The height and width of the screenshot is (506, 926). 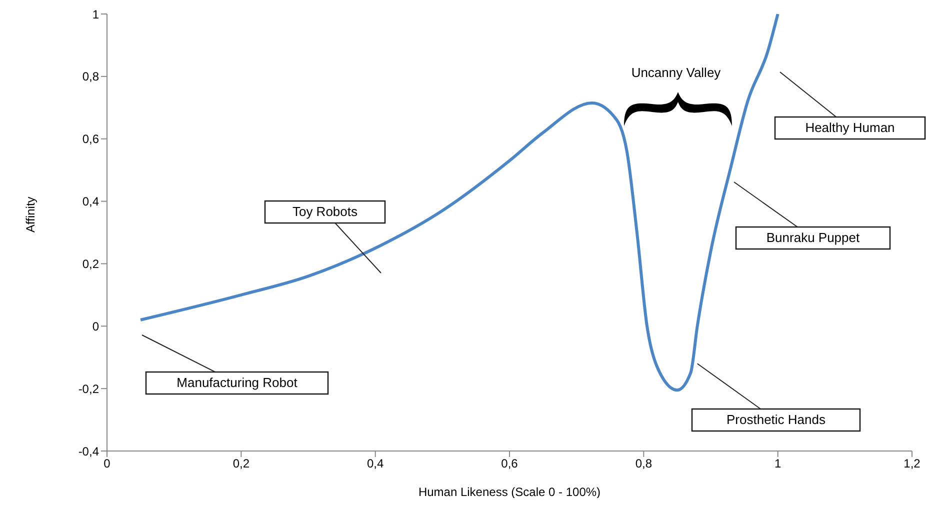 I want to click on x-tick-label: 0,6, so click(x=509, y=463).